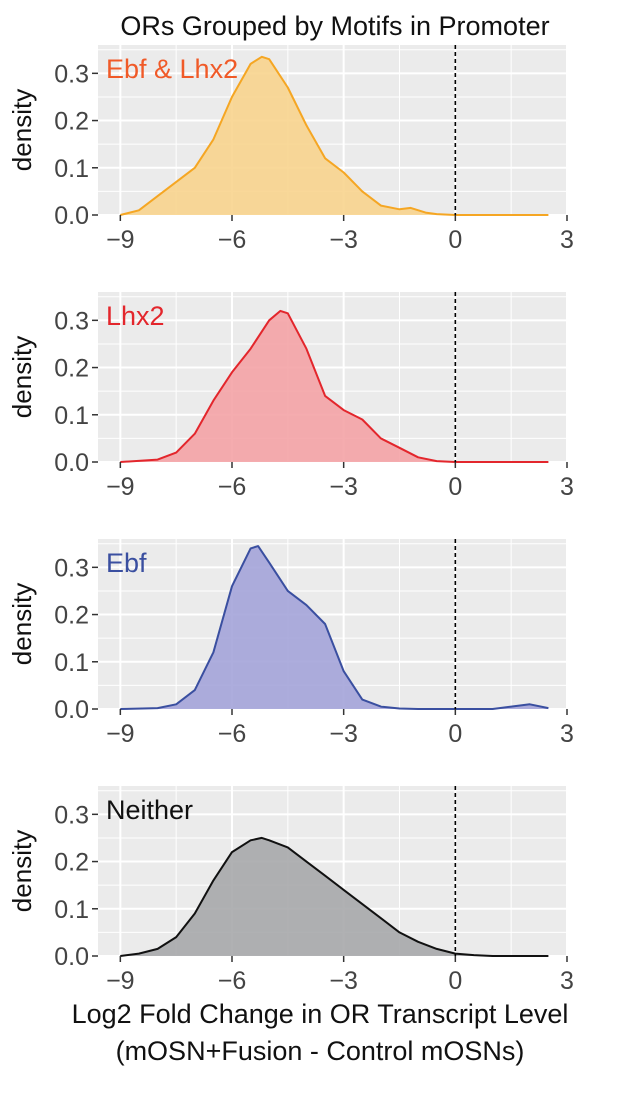 Image resolution: width=617 pixels, height=1094 pixels. Describe the element at coordinates (149, 810) in the screenshot. I see `panel-label: Neither` at that location.